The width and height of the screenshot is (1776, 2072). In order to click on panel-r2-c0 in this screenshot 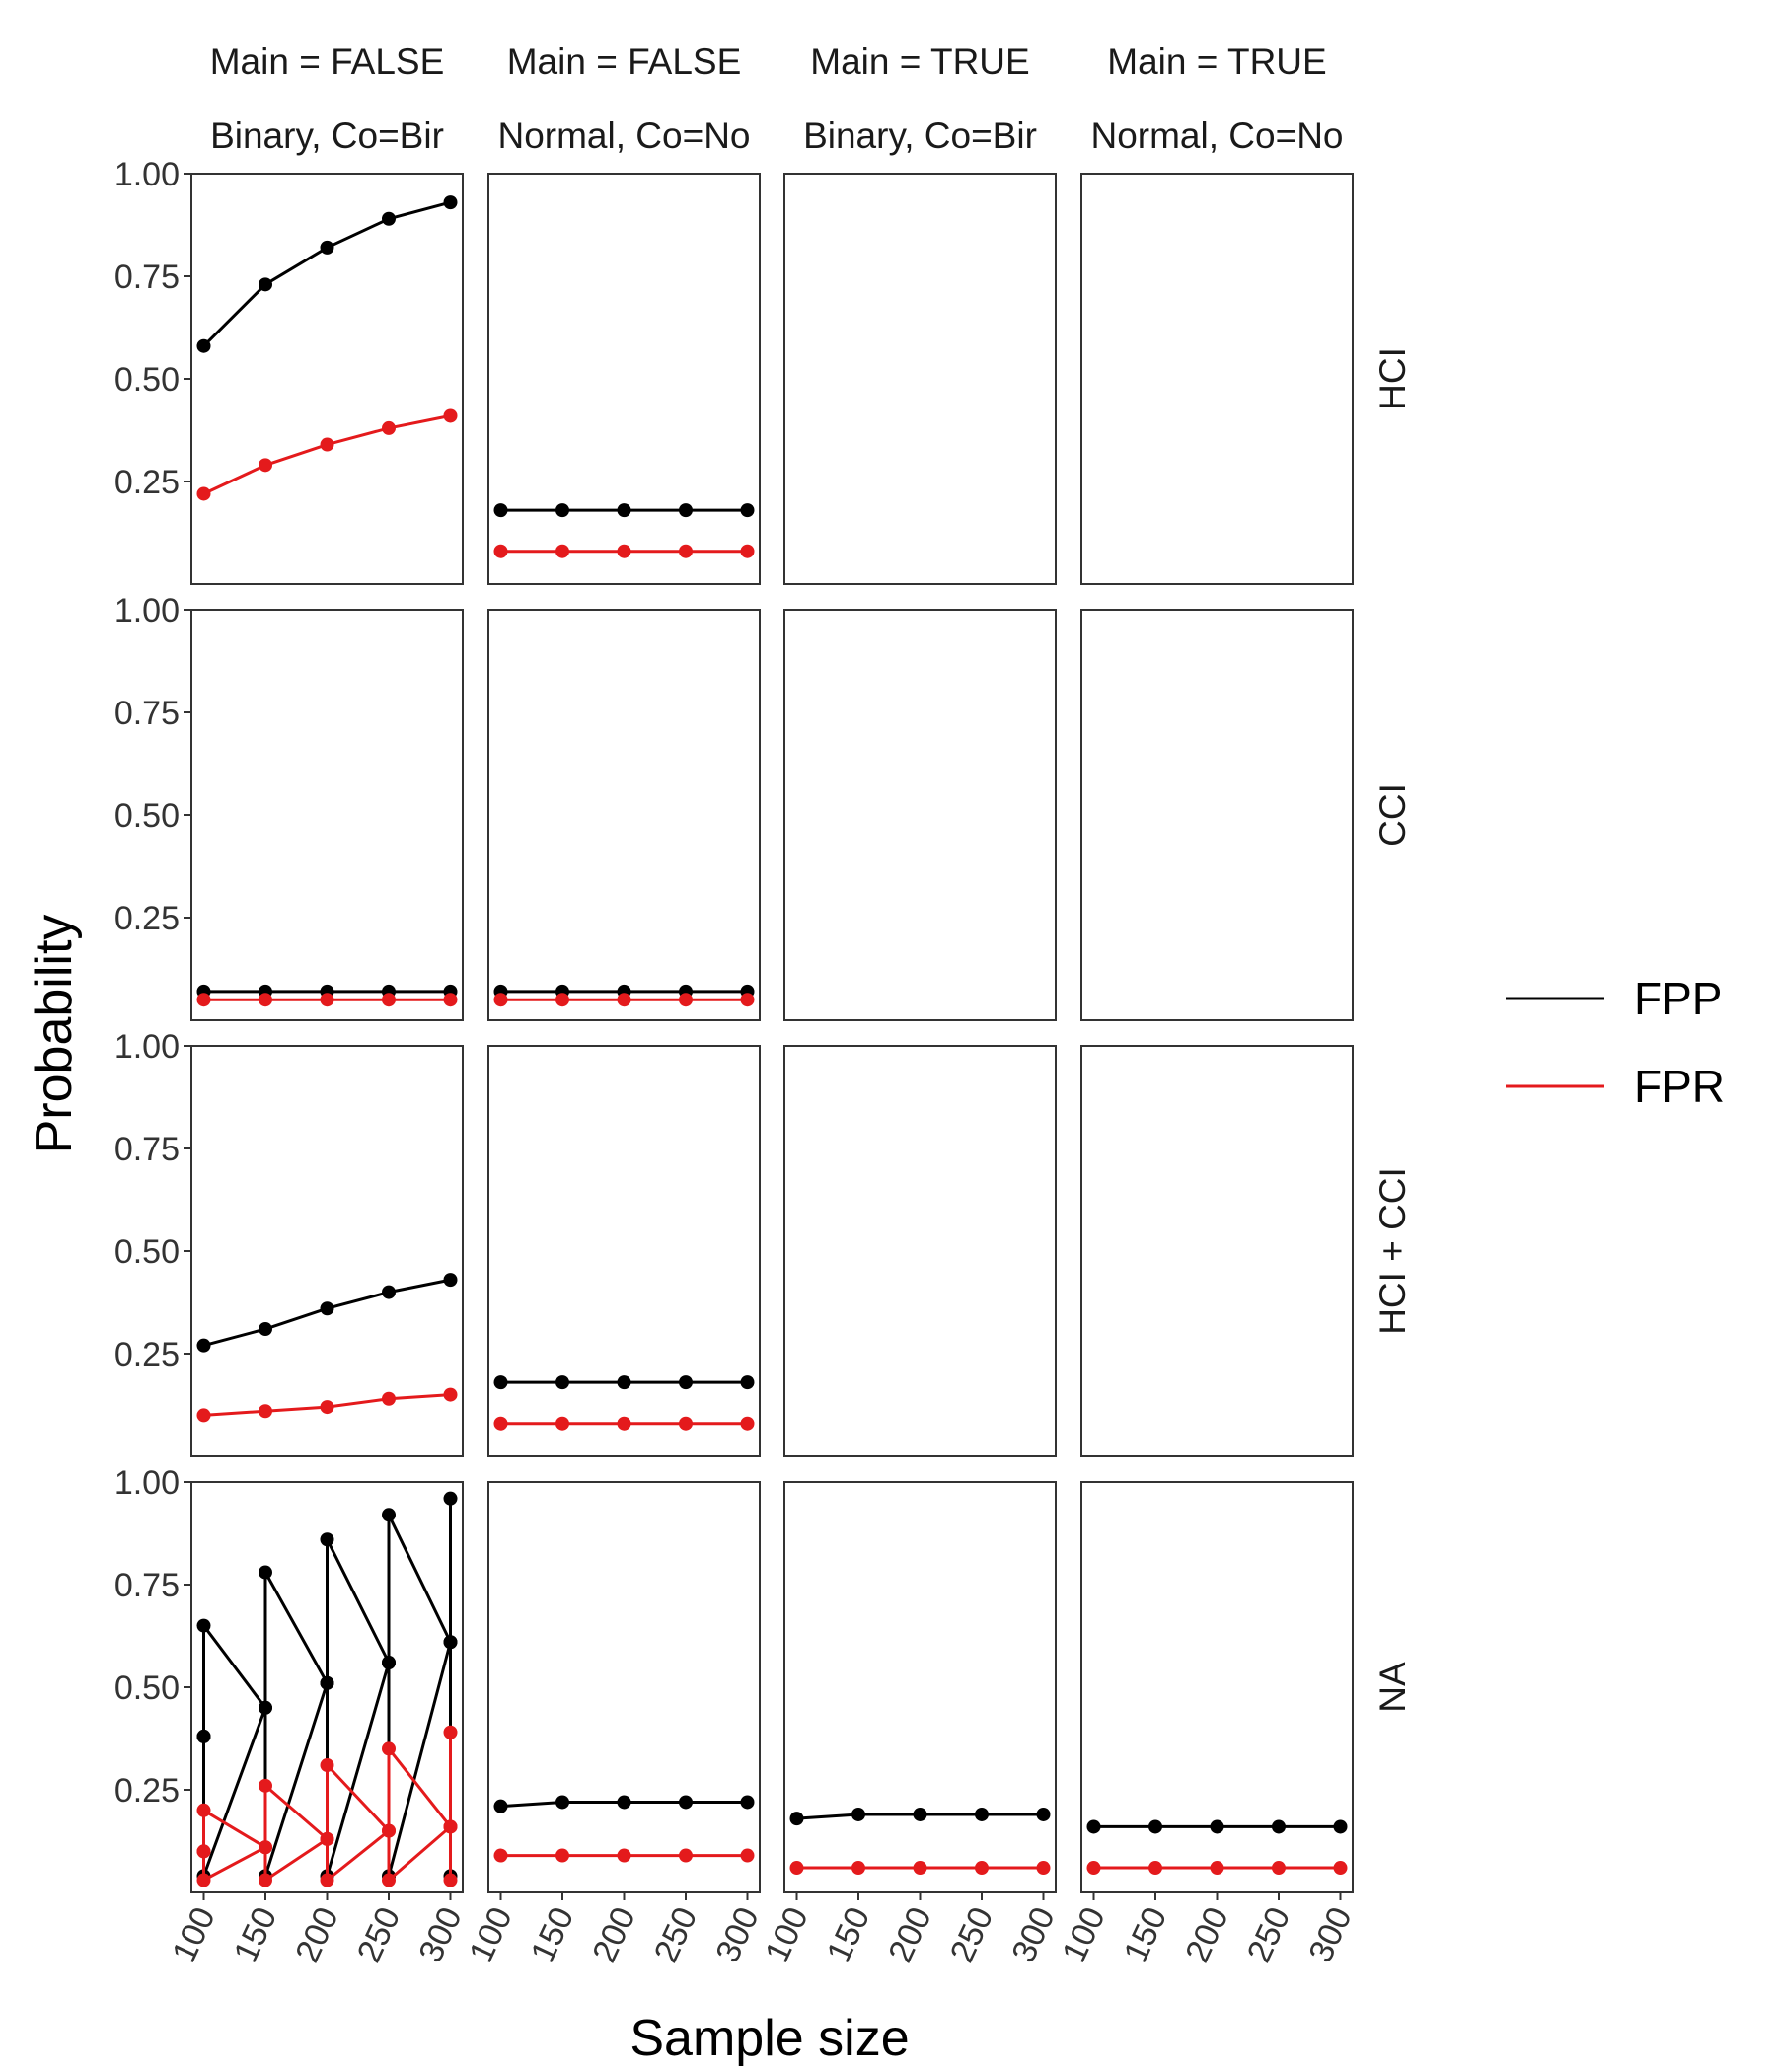, I will do `click(327, 1251)`.